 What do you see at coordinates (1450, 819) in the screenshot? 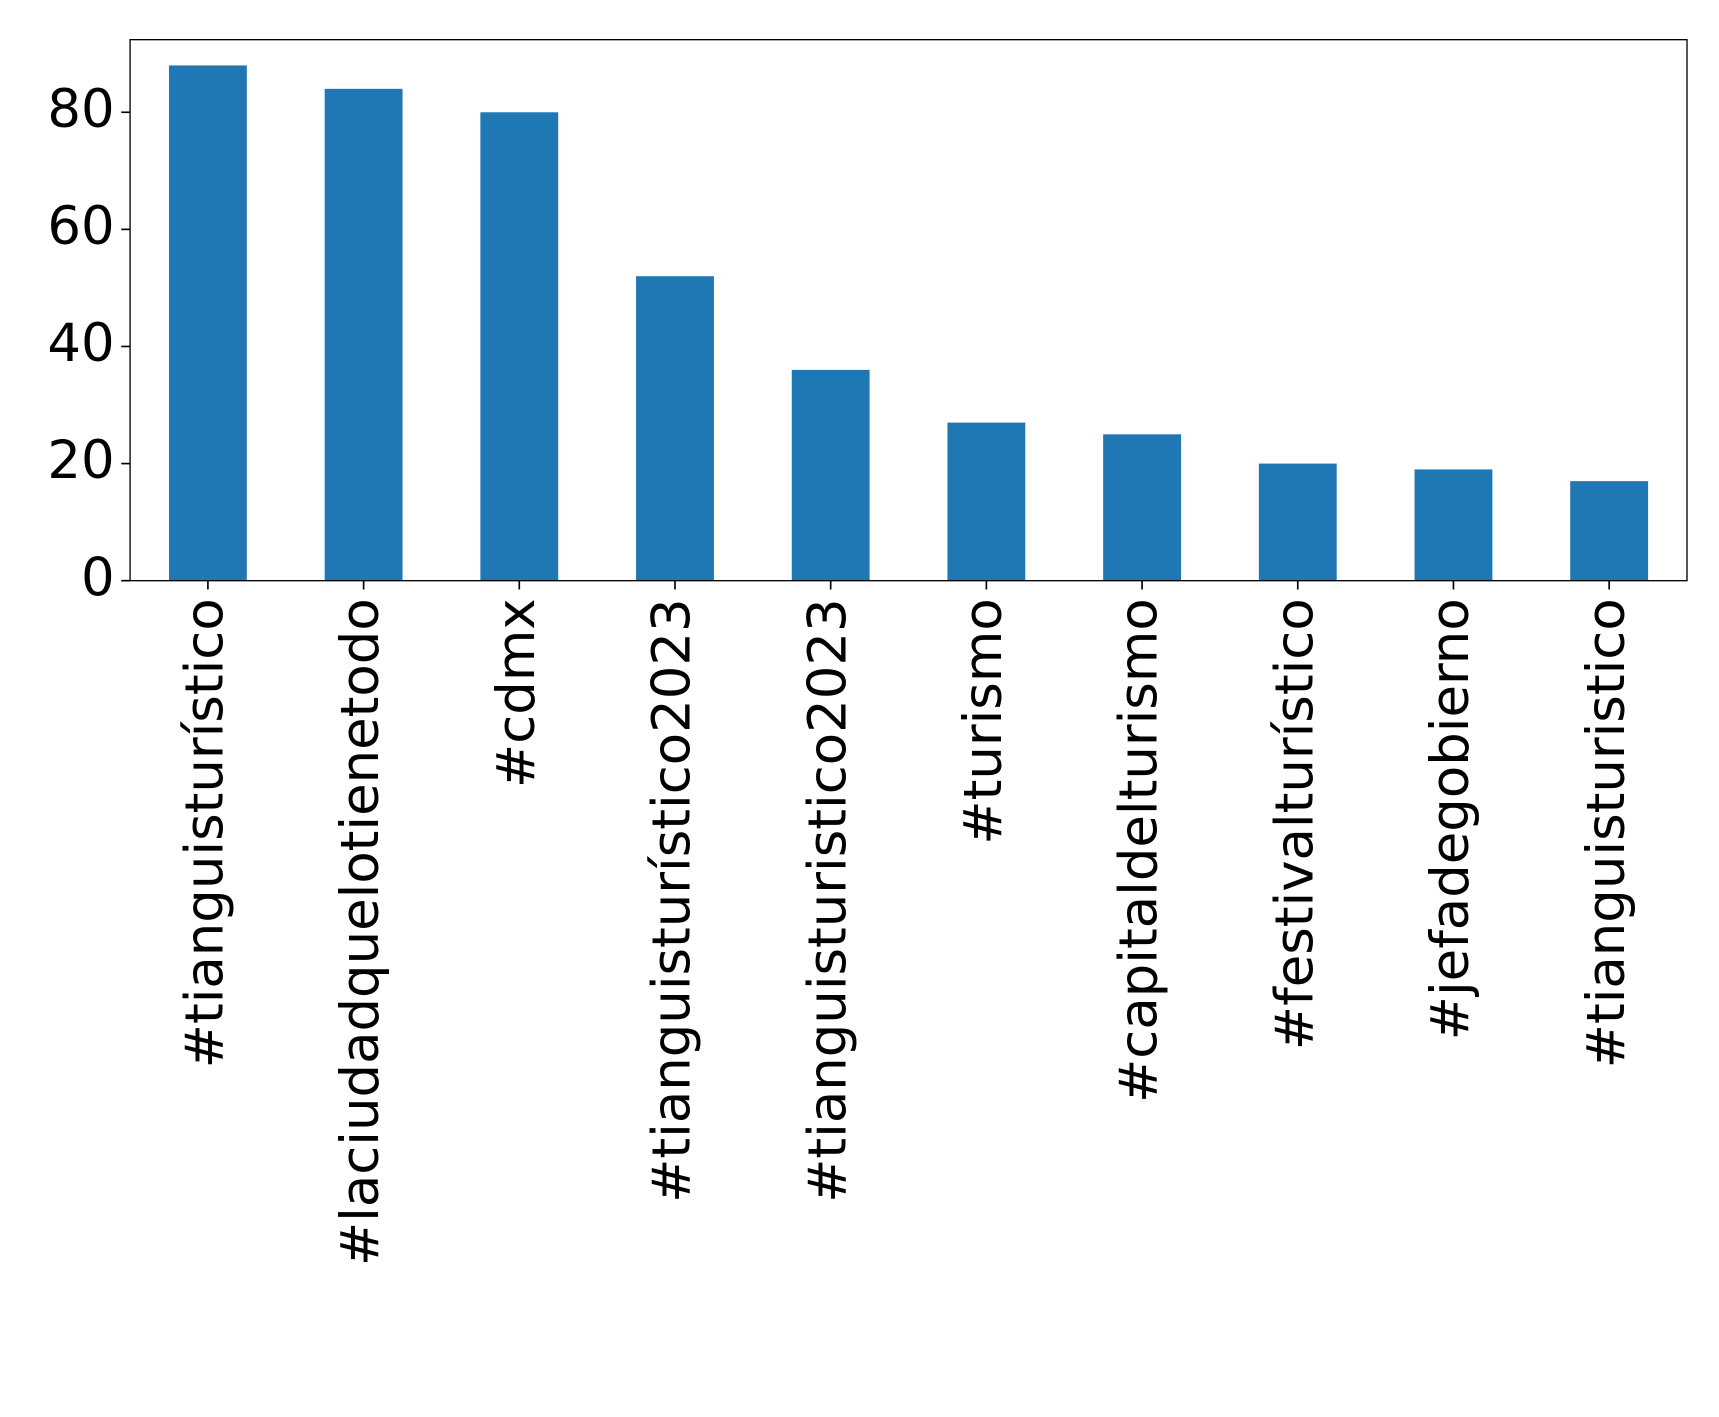
I see `x-tick-label: #jefadegobierno` at bounding box center [1450, 819].